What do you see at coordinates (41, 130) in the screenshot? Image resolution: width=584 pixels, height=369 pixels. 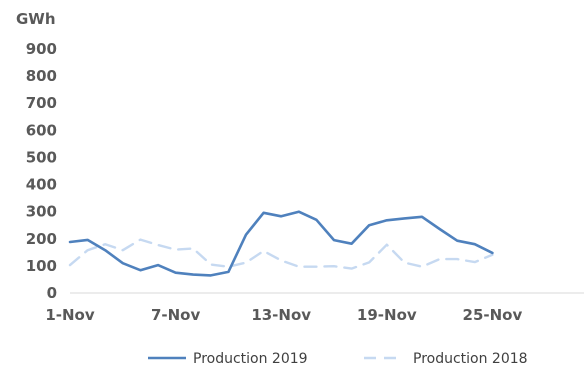 I see `y-tick-label: 600` at bounding box center [41, 130].